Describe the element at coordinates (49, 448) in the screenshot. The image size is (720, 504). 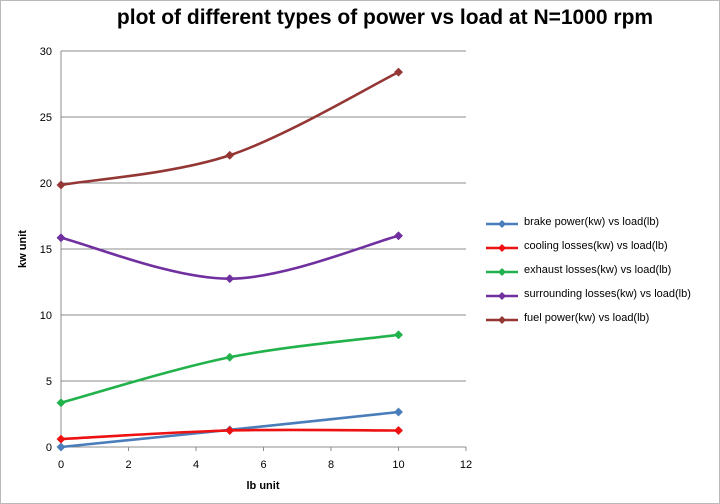
I see `y-tick-label: 0` at that location.